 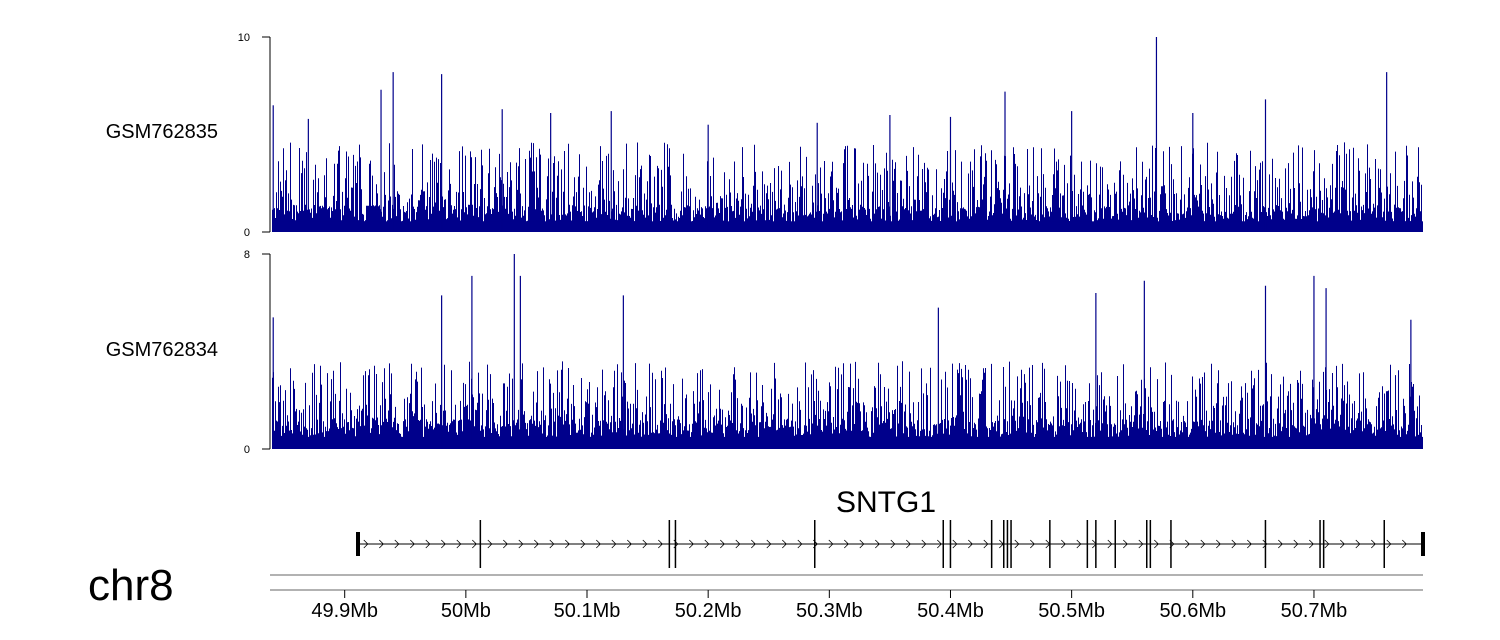 I want to click on track-label-gsm762834: GSM762834, so click(x=162, y=350).